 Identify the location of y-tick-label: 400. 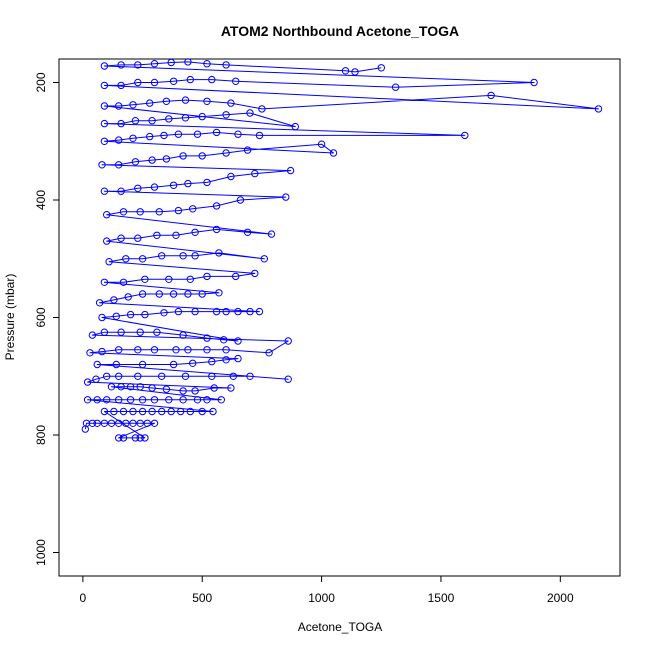
(41, 200).